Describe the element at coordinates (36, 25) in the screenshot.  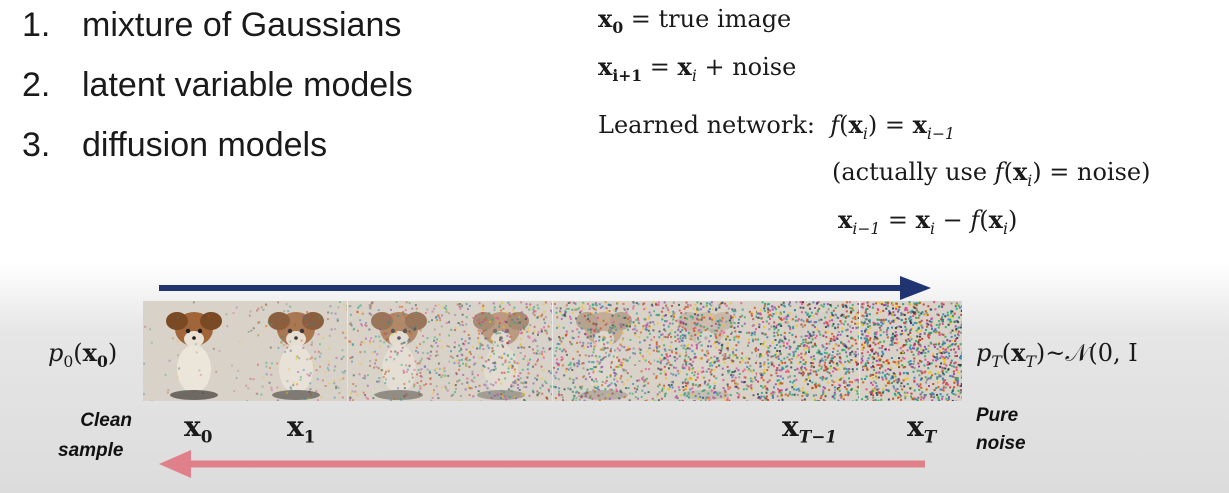
I see `list-number: 1.` at that location.